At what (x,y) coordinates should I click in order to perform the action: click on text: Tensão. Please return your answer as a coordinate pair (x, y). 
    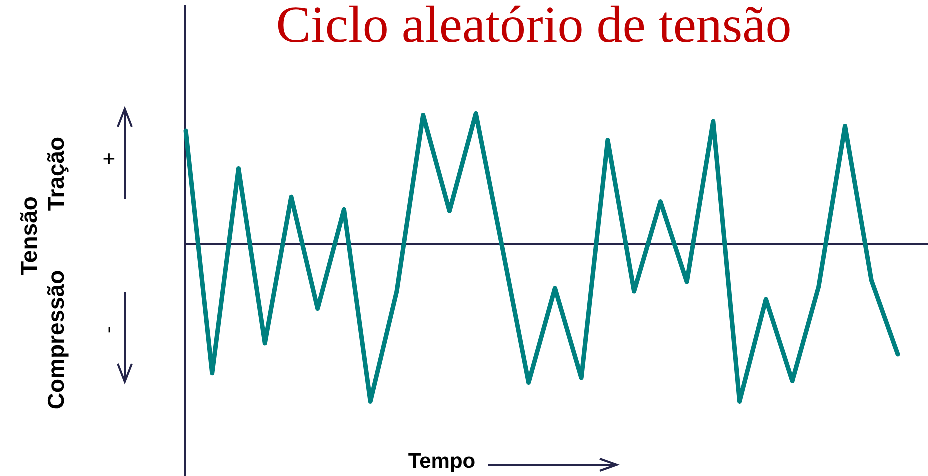
    Looking at the image, I should click on (29, 236).